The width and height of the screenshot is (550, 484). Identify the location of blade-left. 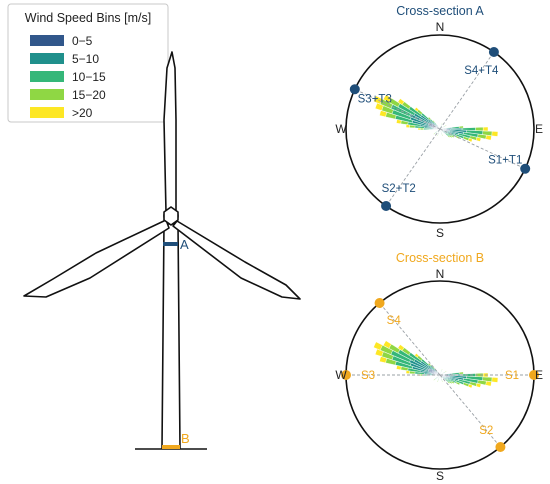
(96, 258).